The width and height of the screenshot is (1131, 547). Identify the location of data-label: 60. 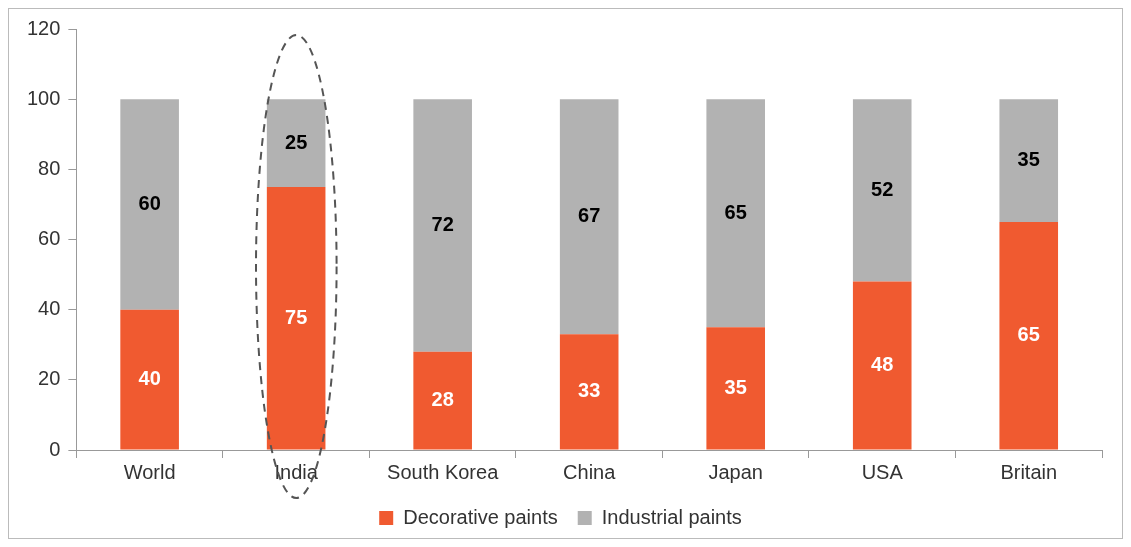
(149, 202).